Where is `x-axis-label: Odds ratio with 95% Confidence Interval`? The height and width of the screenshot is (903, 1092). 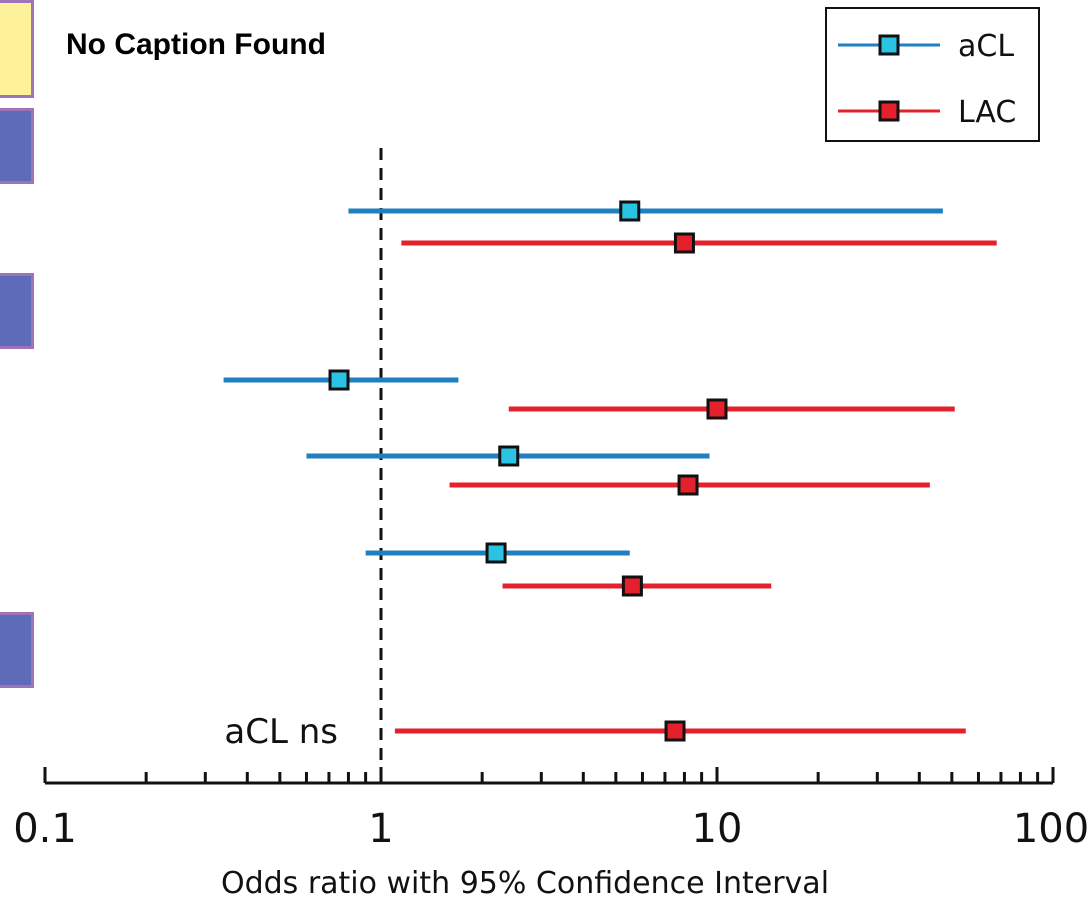 x-axis-label: Odds ratio with 95% Confidence Interval is located at coordinates (525, 883).